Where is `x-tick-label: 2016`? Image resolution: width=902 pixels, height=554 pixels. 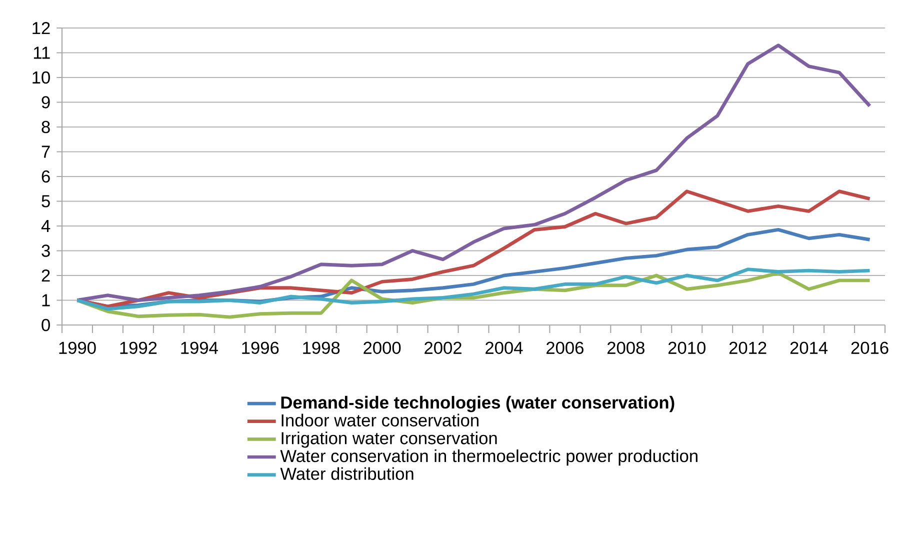 x-tick-label: 2016 is located at coordinates (869, 348).